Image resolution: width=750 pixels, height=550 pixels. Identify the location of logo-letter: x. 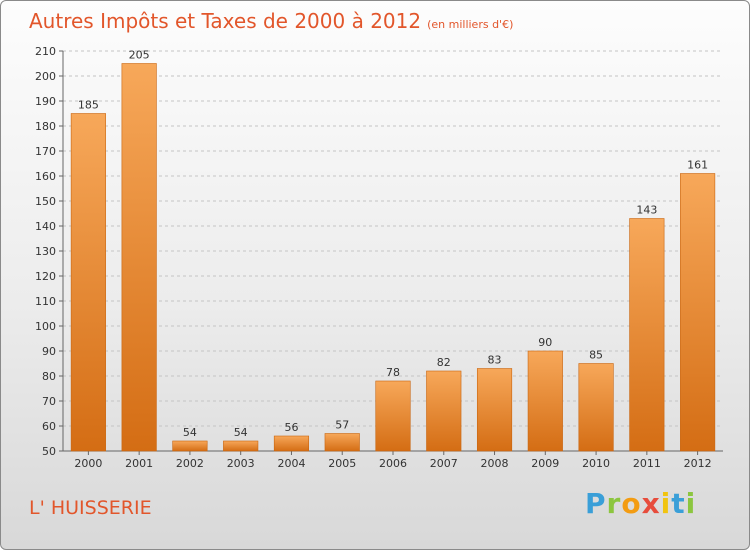
(651, 503).